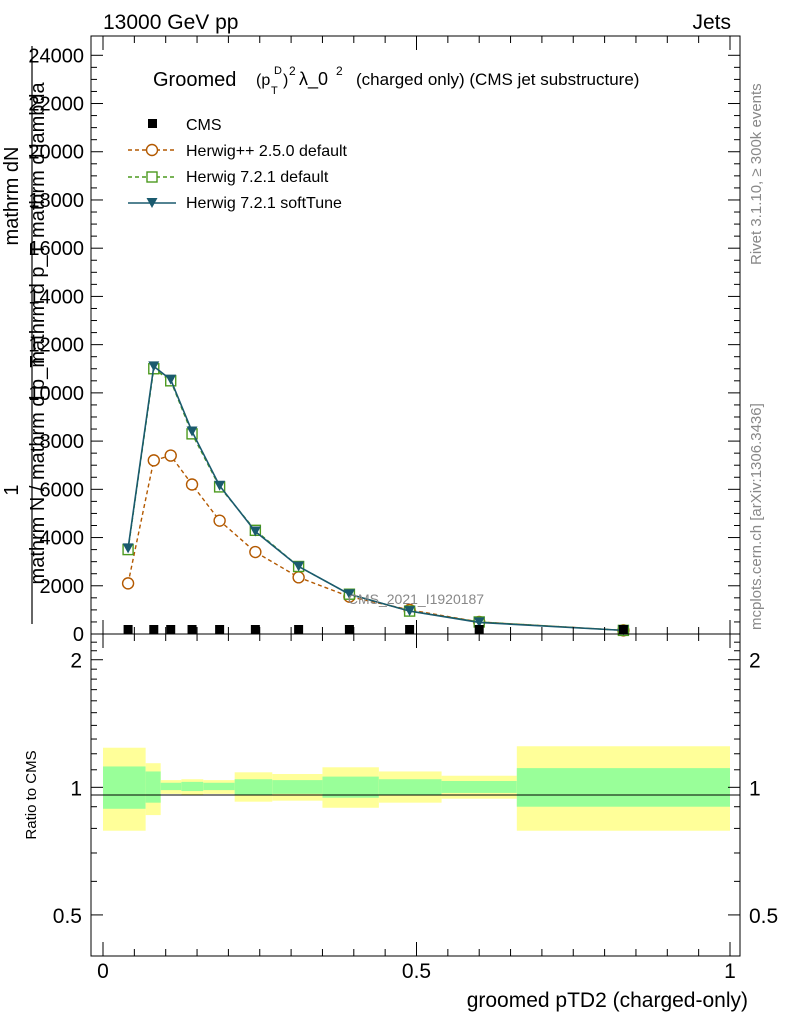 The height and width of the screenshot is (1024, 786). What do you see at coordinates (292, 71) in the screenshot?
I see `title-pow: 2` at bounding box center [292, 71].